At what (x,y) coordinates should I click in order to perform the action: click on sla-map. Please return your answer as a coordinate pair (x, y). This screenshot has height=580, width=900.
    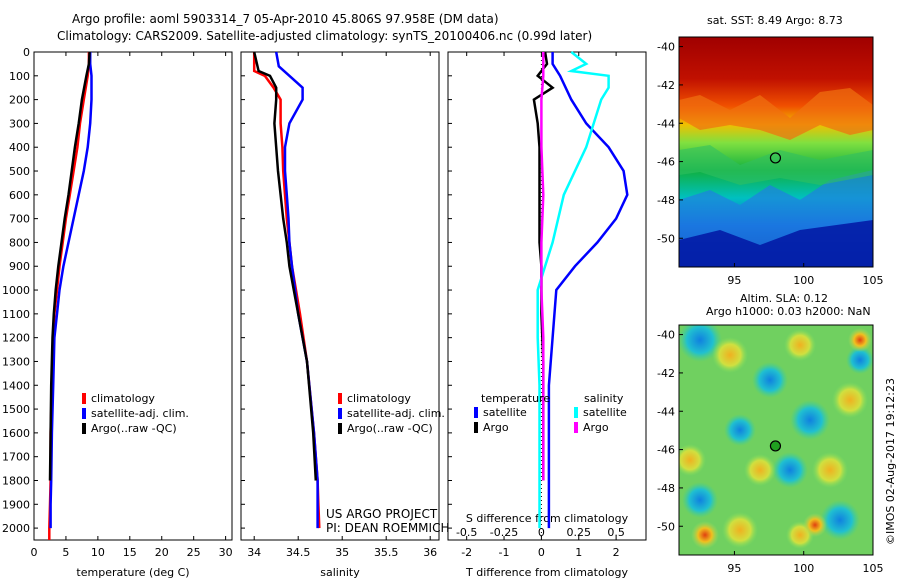
    Looking at the image, I should click on (776, 440).